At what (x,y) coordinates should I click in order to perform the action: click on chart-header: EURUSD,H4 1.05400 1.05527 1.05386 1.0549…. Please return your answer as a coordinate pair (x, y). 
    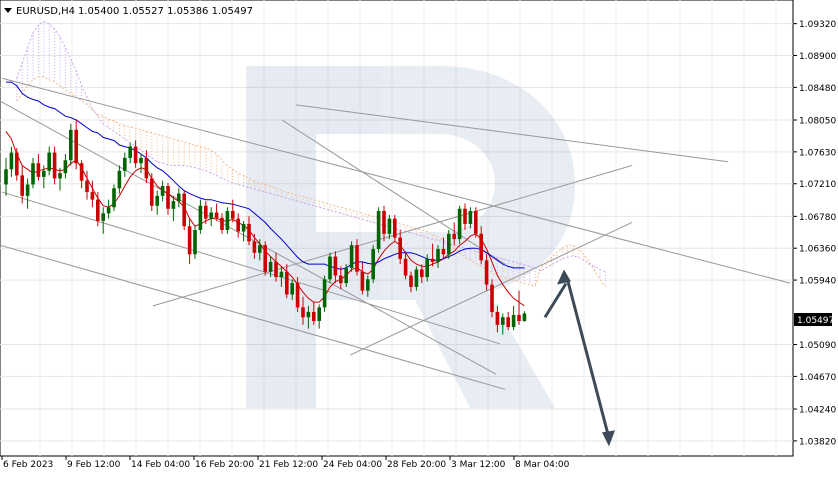
    Looking at the image, I should click on (128, 11).